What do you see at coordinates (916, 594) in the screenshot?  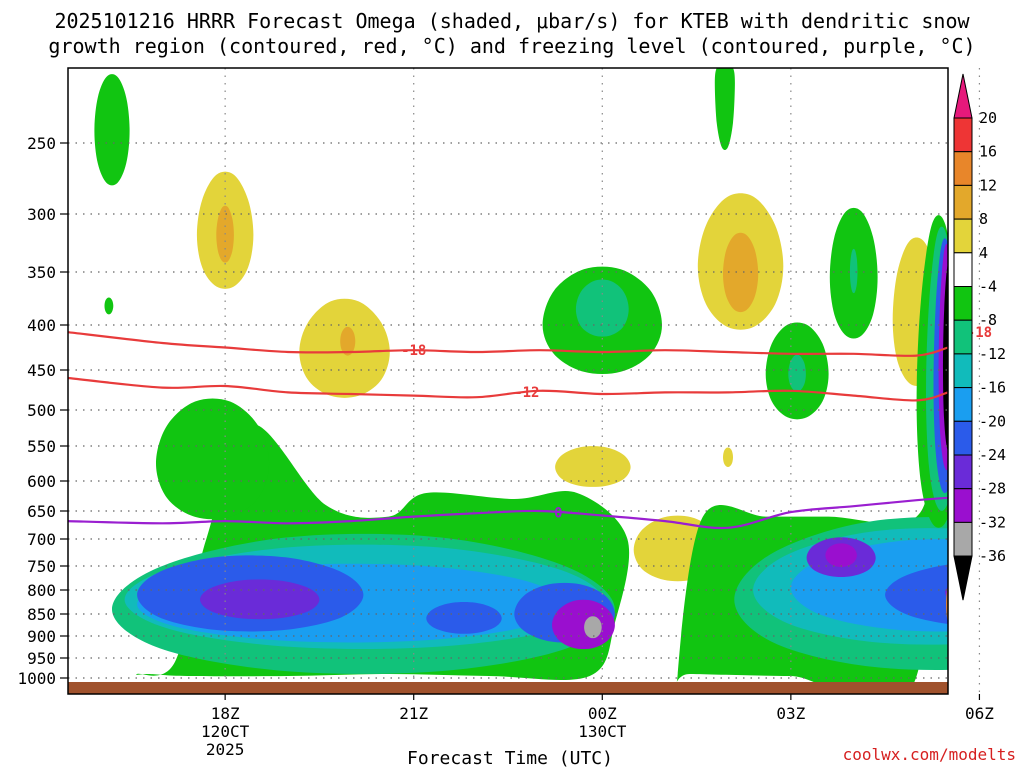 I see `omega-blue-east` at bounding box center [916, 594].